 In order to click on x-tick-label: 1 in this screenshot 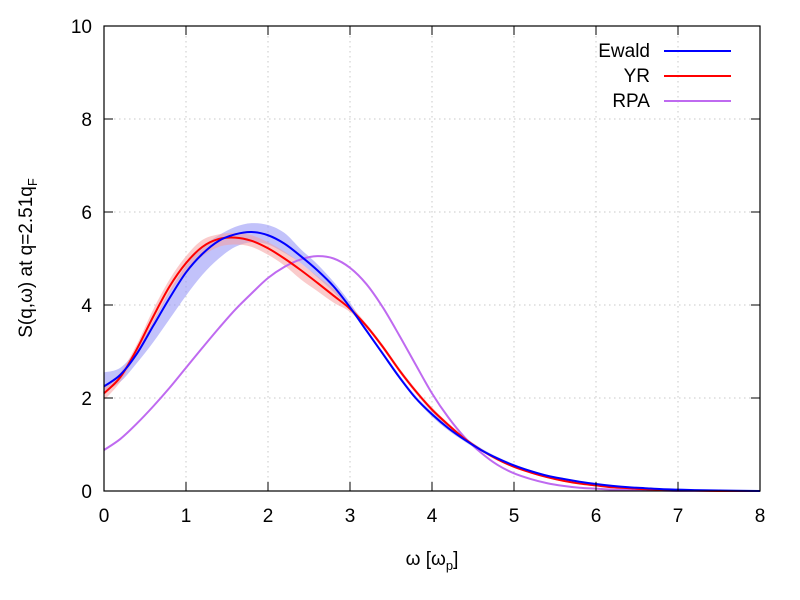, I will do `click(186, 516)`.